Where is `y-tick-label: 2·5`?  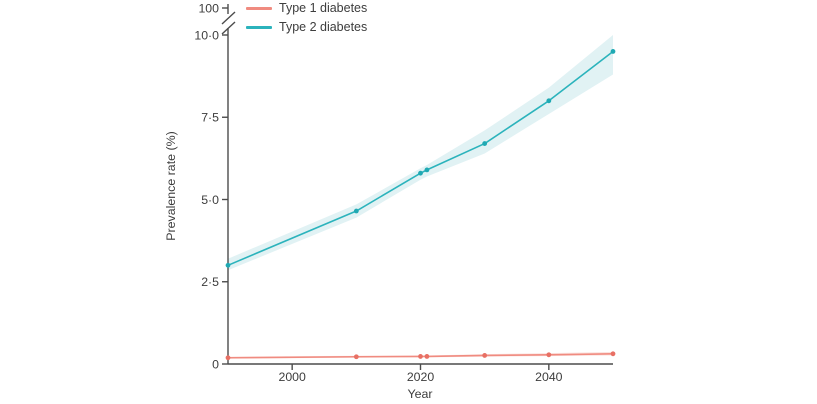
y-tick-label: 2·5 is located at coordinates (210, 282).